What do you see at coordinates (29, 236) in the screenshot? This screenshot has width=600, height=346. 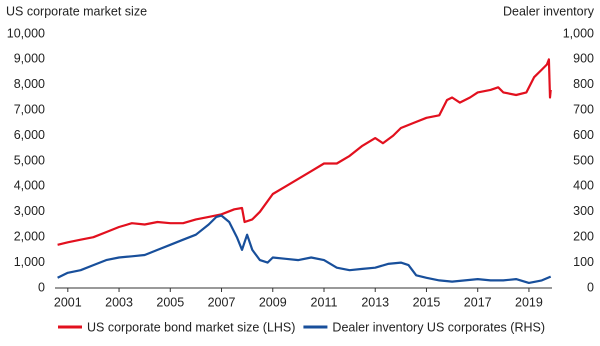 I see `y-tick-label: 2,000` at bounding box center [29, 236].